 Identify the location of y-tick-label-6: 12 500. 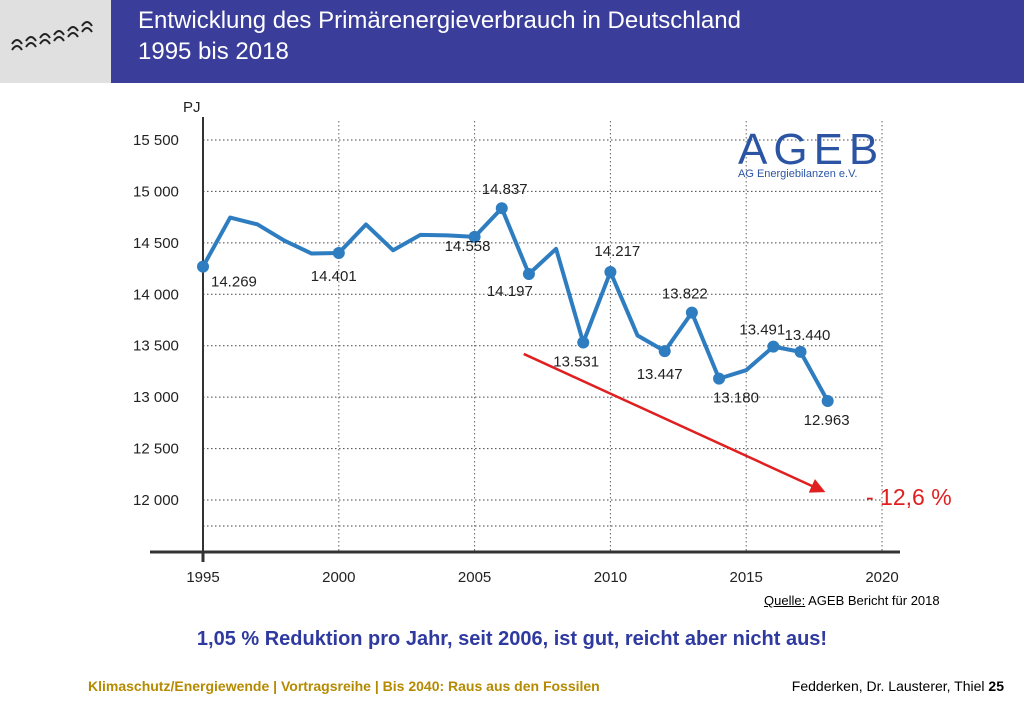
(156, 449).